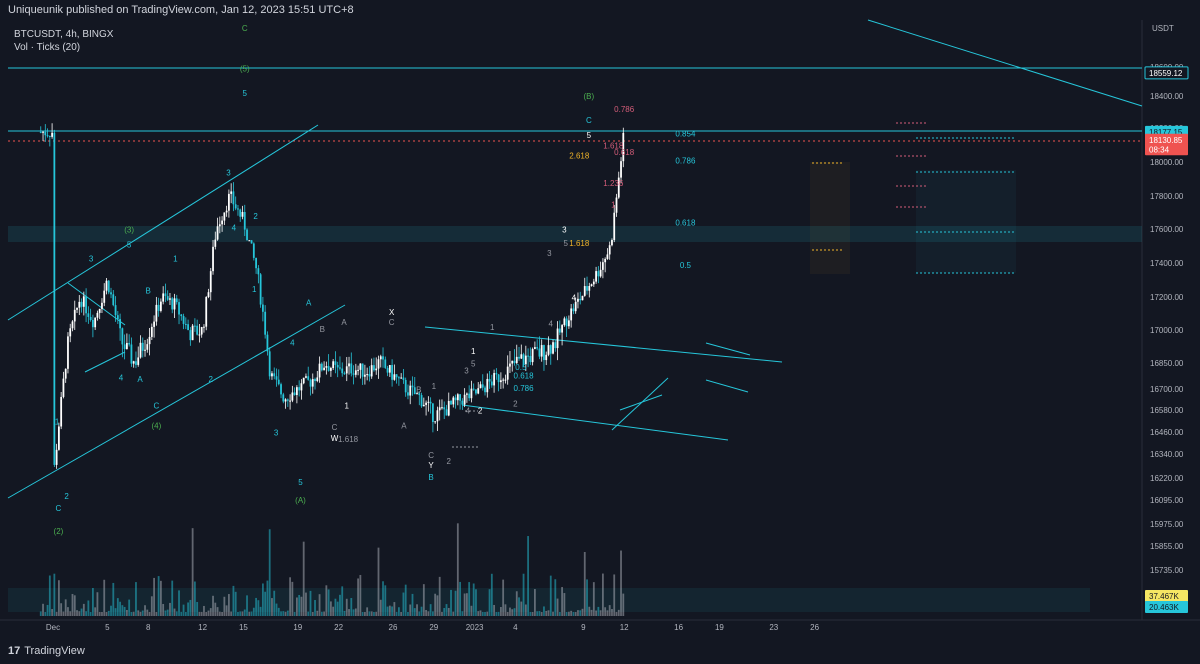 The width and height of the screenshot is (1200, 664). Describe the element at coordinates (431, 465) in the screenshot. I see `wave-label: Y` at that location.